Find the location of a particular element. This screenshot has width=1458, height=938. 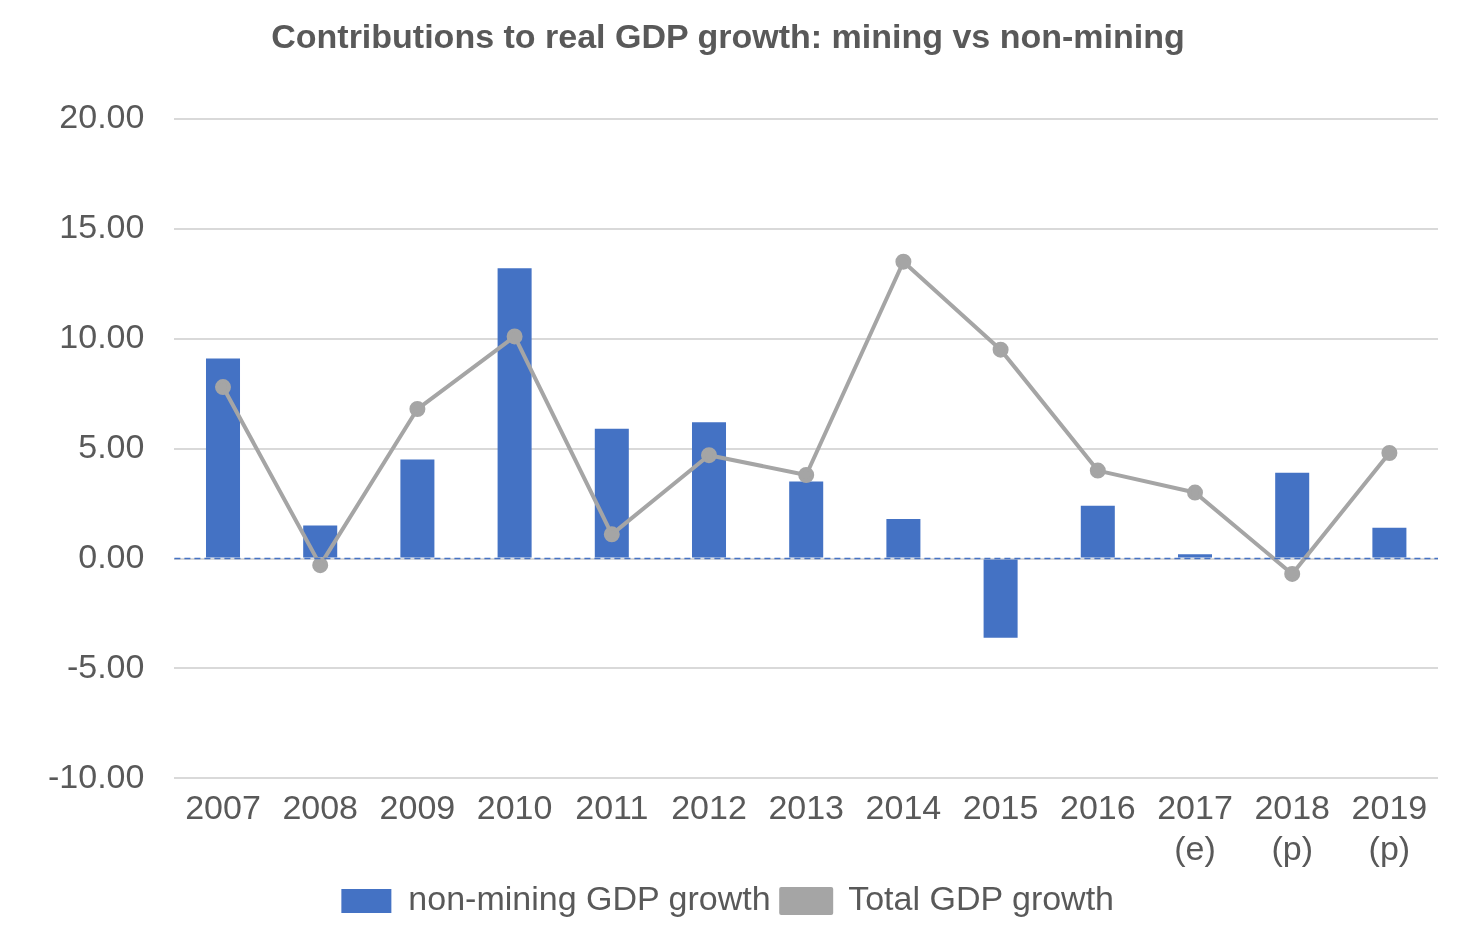

x-tick-label: 2014 is located at coordinates (903, 807).